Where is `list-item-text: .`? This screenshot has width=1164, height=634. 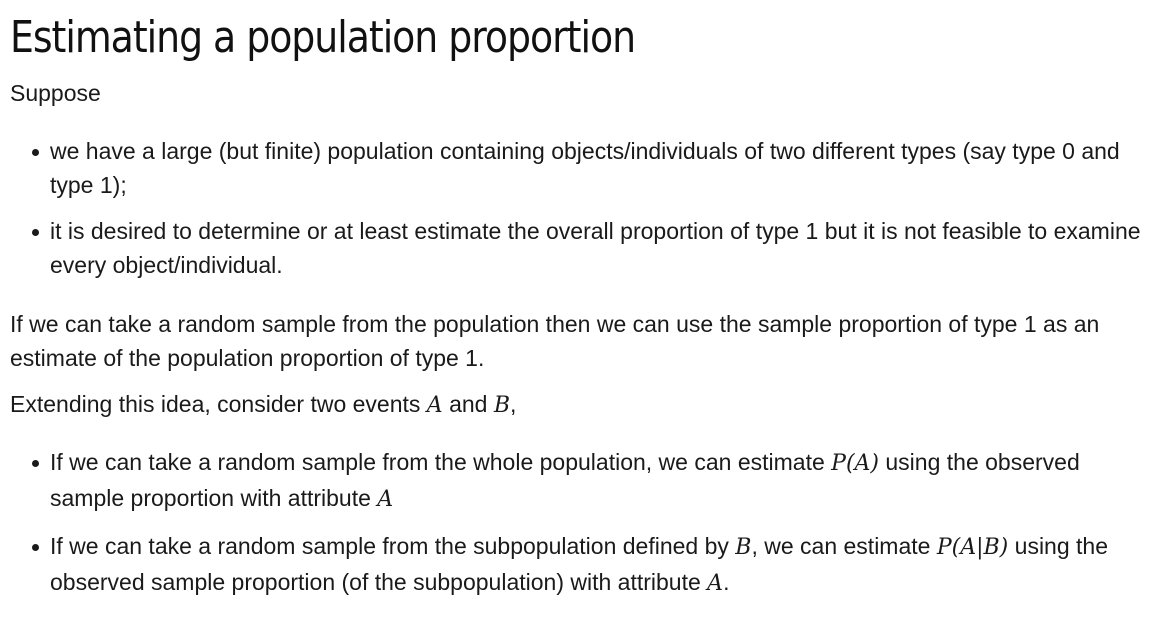 list-item-text: . is located at coordinates (726, 582).